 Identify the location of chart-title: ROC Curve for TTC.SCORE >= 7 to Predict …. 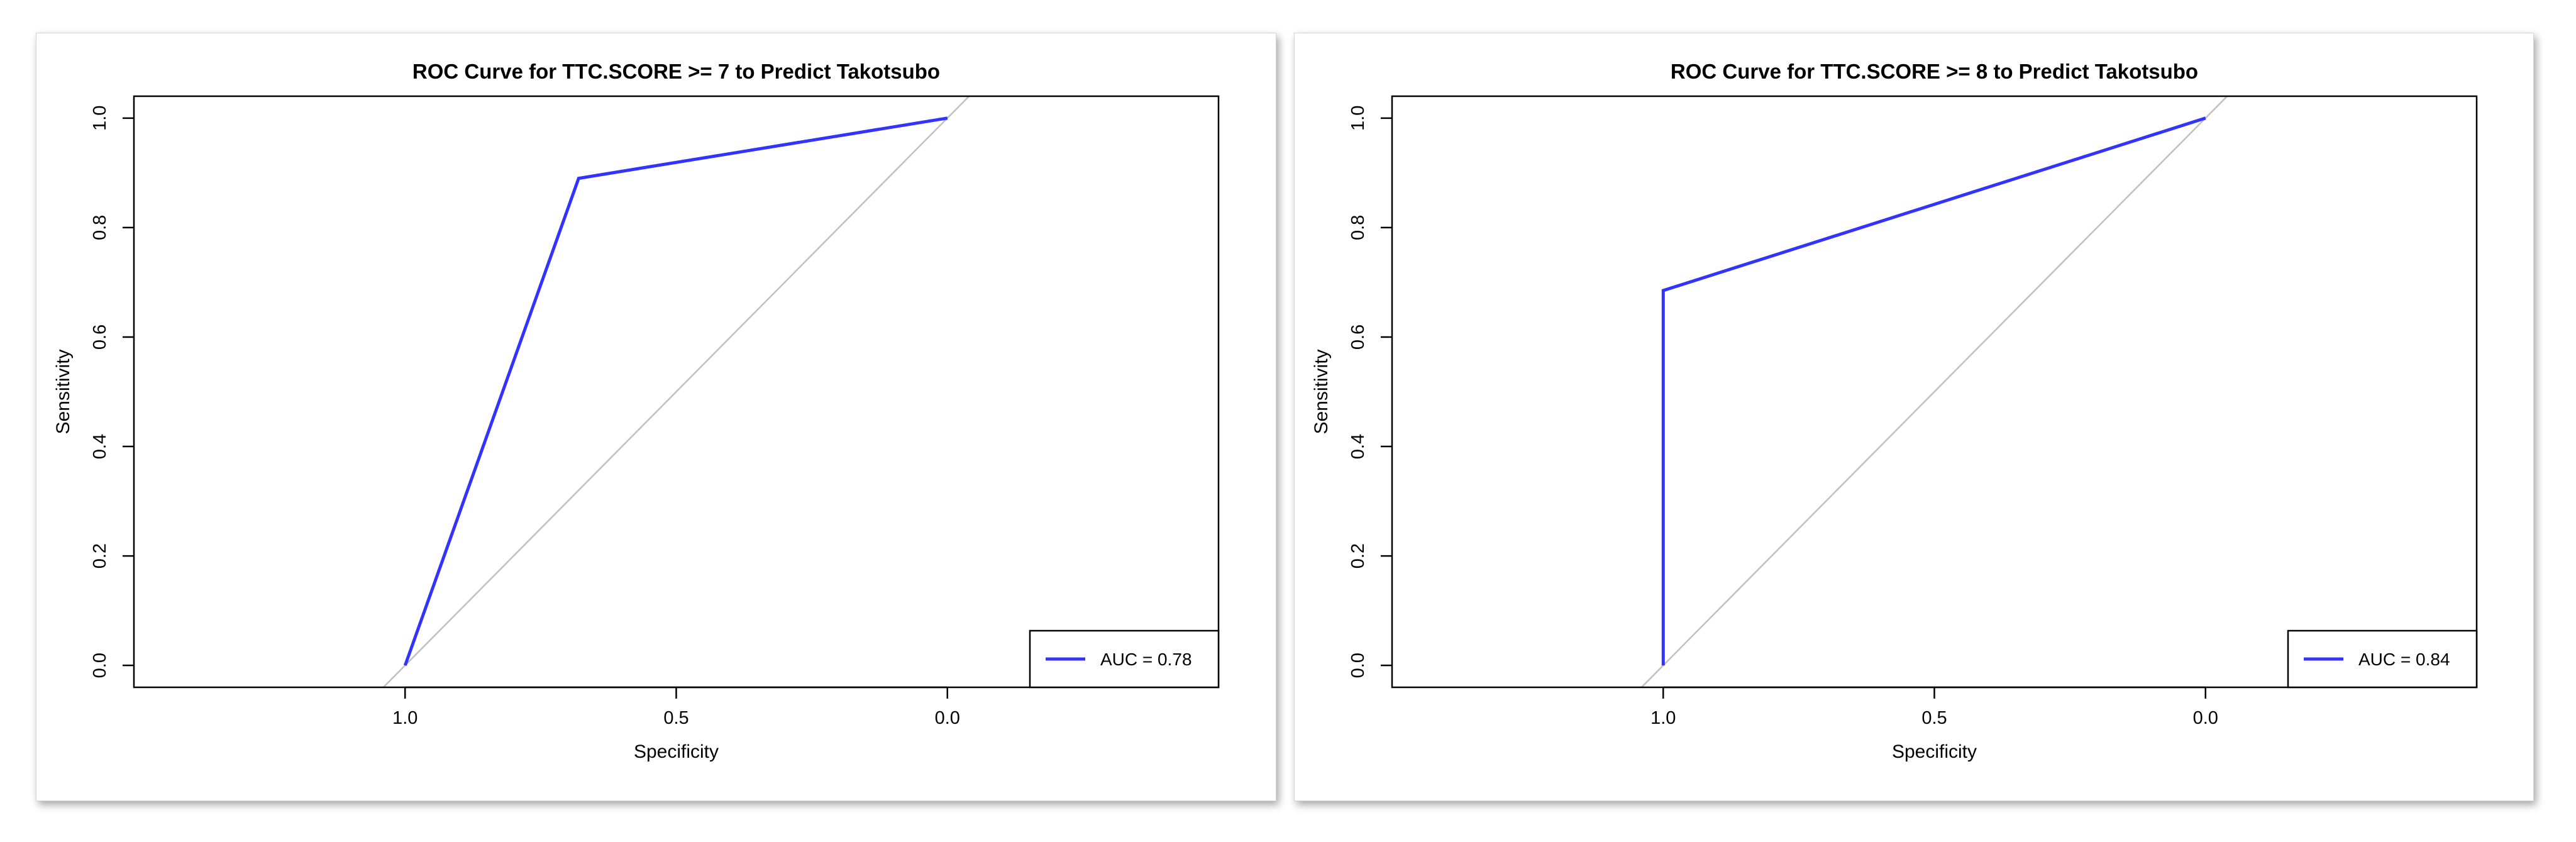
(676, 71).